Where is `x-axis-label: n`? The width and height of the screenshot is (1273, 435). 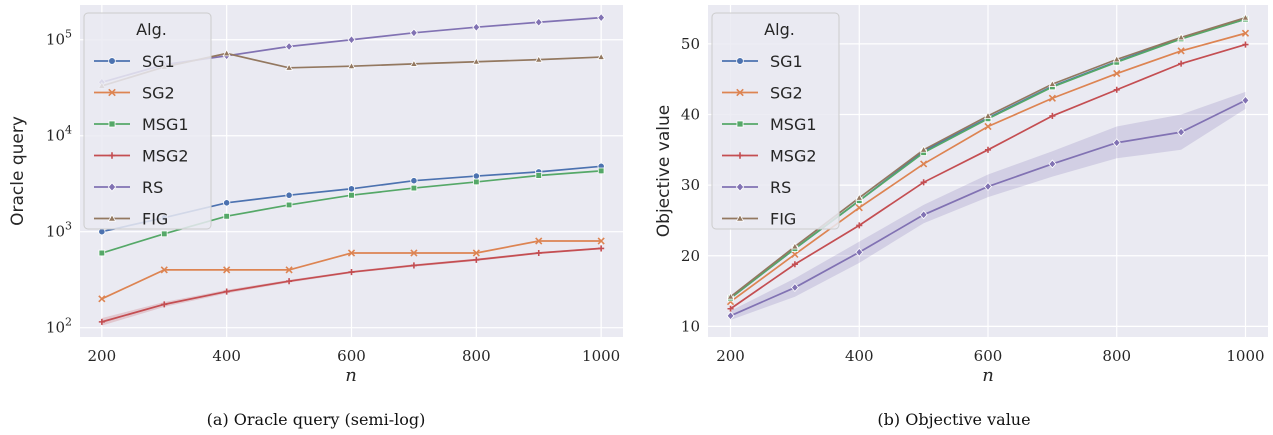
x-axis-label: n is located at coordinates (988, 375).